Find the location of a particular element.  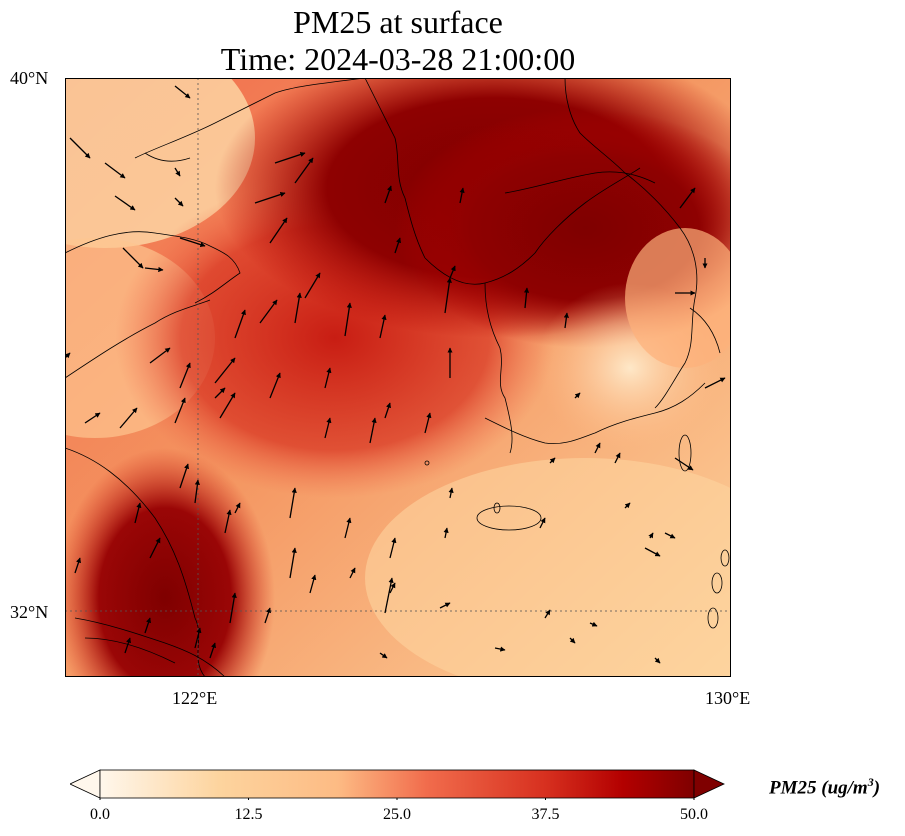

colorbar-min-extend is located at coordinates (85, 784).